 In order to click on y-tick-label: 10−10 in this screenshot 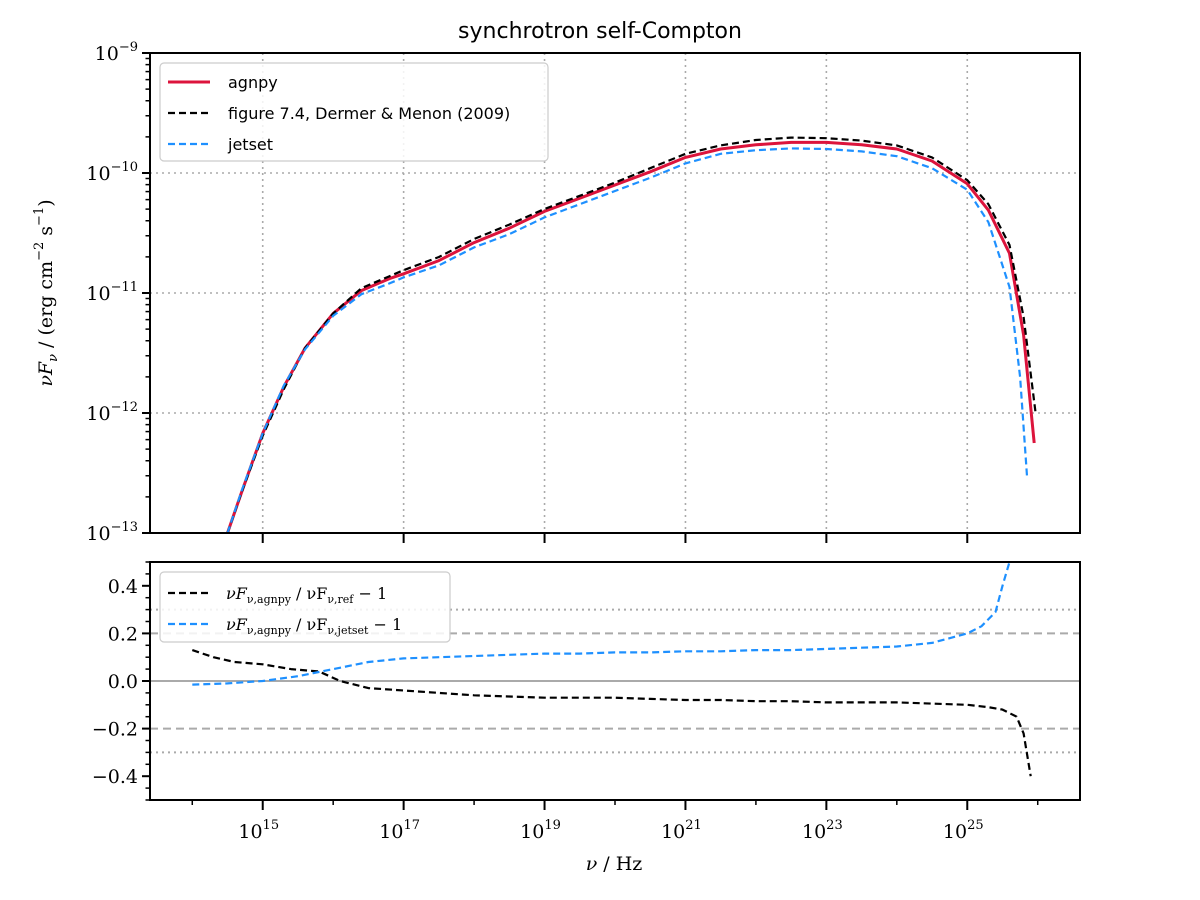, I will do `click(112, 172)`.